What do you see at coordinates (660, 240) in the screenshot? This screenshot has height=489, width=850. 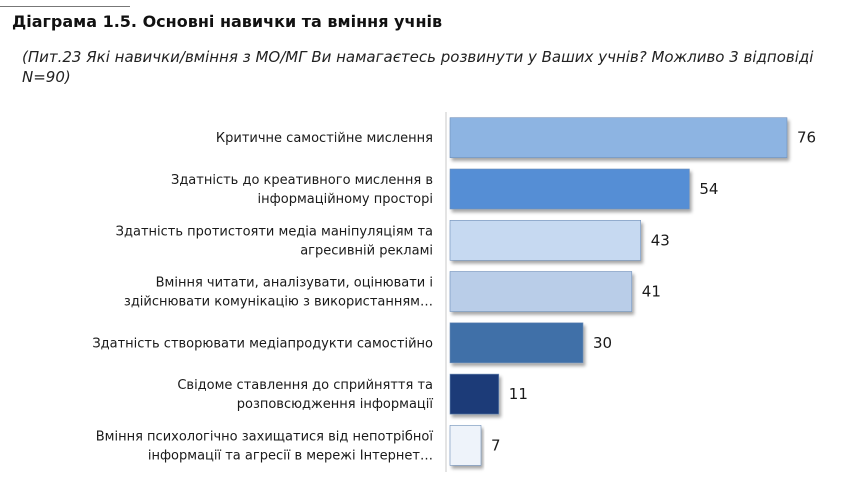 I see `value-label-2: 43` at bounding box center [660, 240].